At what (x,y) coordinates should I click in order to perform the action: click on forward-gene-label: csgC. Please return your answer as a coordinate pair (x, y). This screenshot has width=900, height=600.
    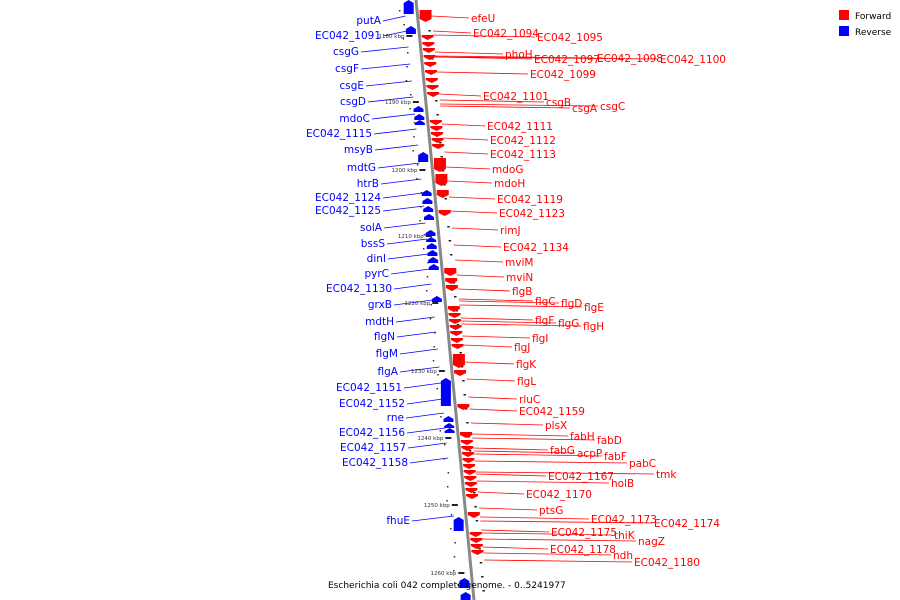
    Looking at the image, I should click on (612, 107).